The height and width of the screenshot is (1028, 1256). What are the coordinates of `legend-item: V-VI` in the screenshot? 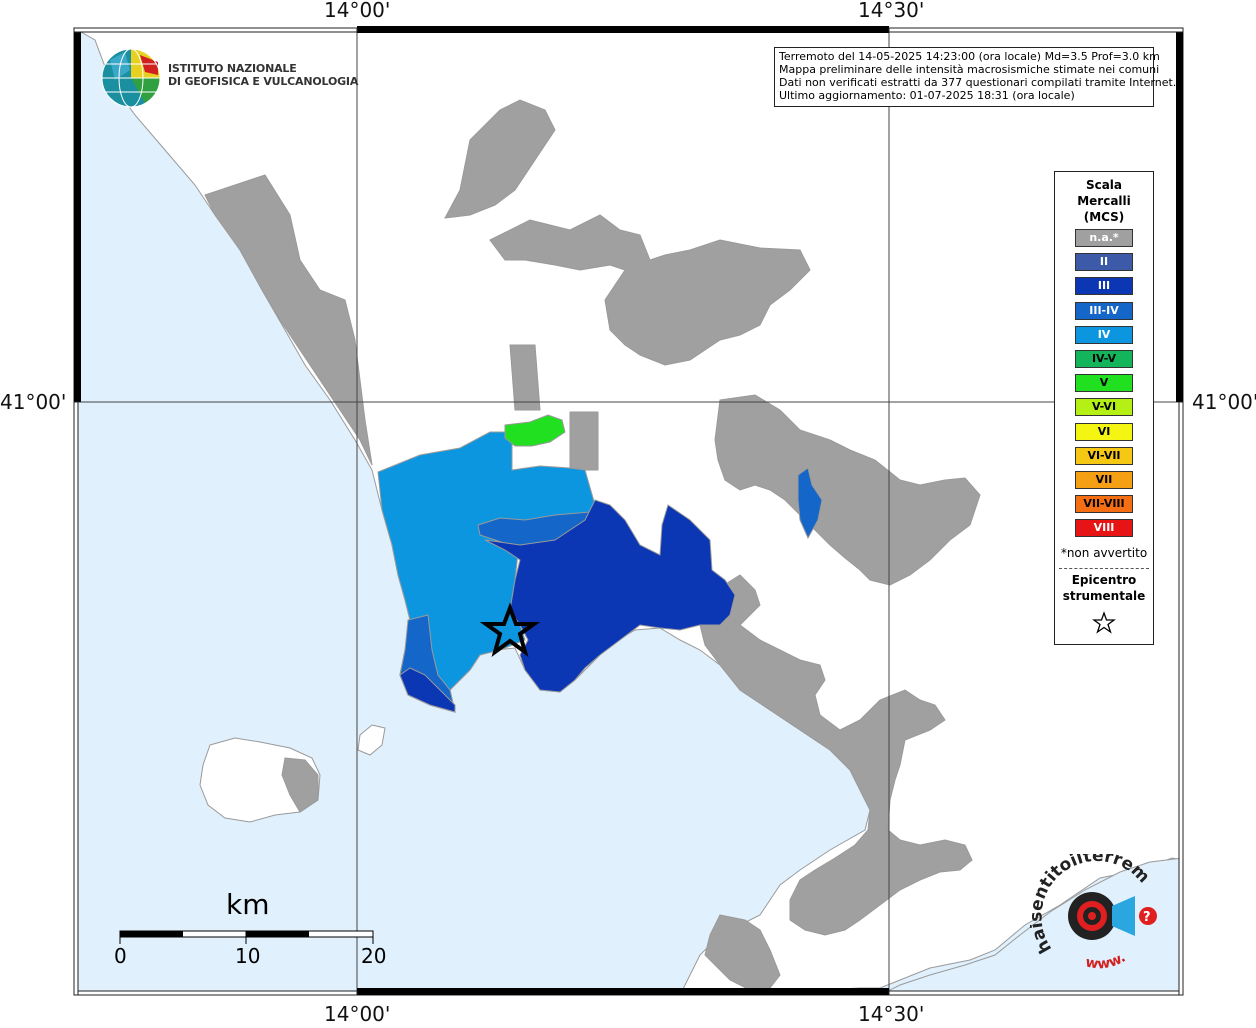 It's located at (1104, 407).